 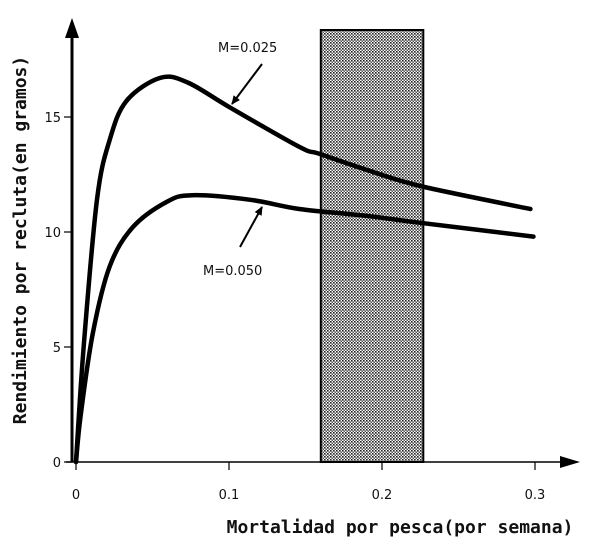 What do you see at coordinates (52, 233) in the screenshot?
I see `y-tick-label: 10` at bounding box center [52, 233].